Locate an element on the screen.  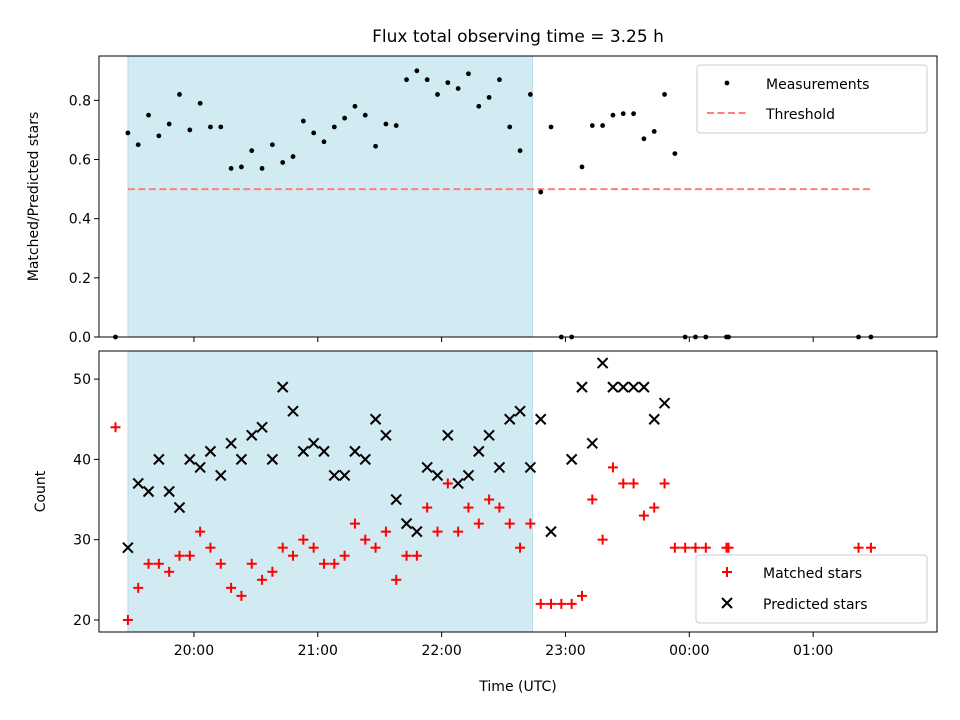
bottom-legend-box is located at coordinates (811, 589).